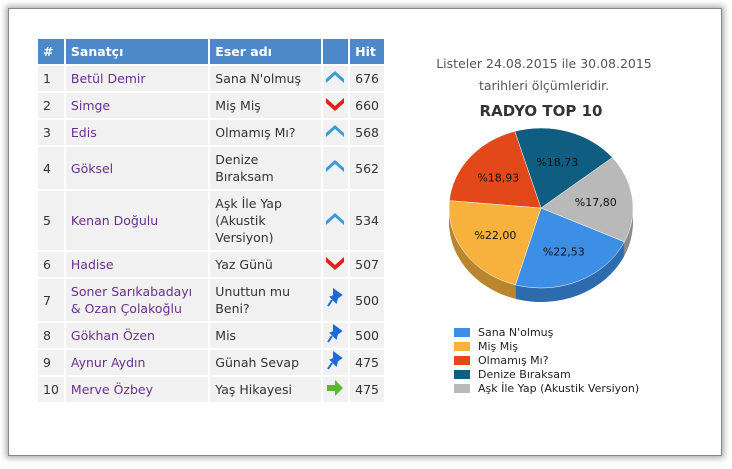  I want to click on table-cell: 8, so click(52, 335).